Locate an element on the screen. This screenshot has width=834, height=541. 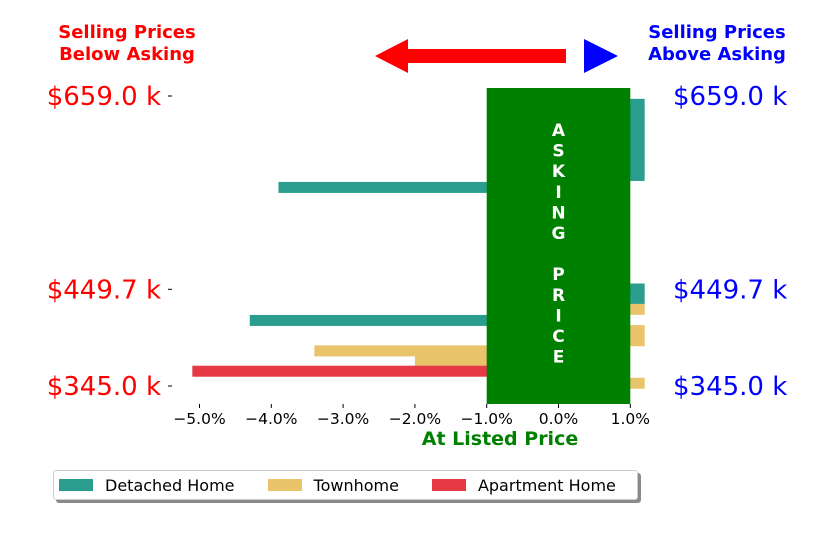
x-axis-label: At Listed Price is located at coordinates (500, 439).